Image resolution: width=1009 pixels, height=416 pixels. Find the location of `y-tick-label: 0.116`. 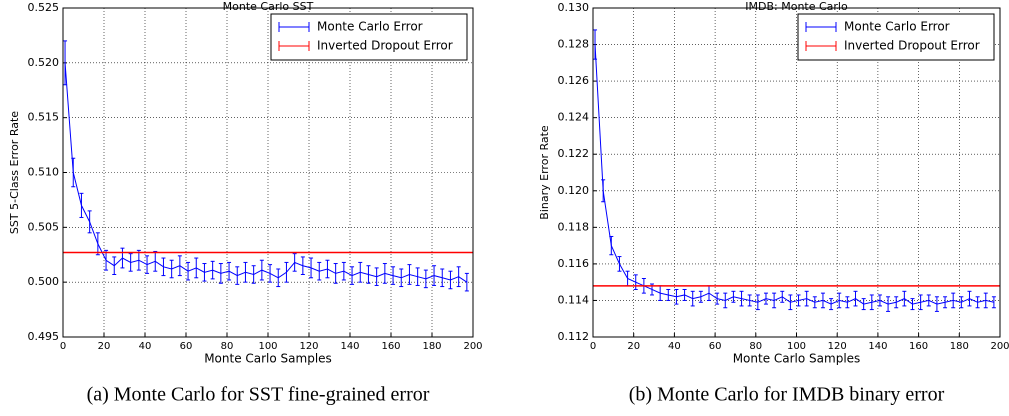

y-tick-label: 0.116 is located at coordinates (574, 263).